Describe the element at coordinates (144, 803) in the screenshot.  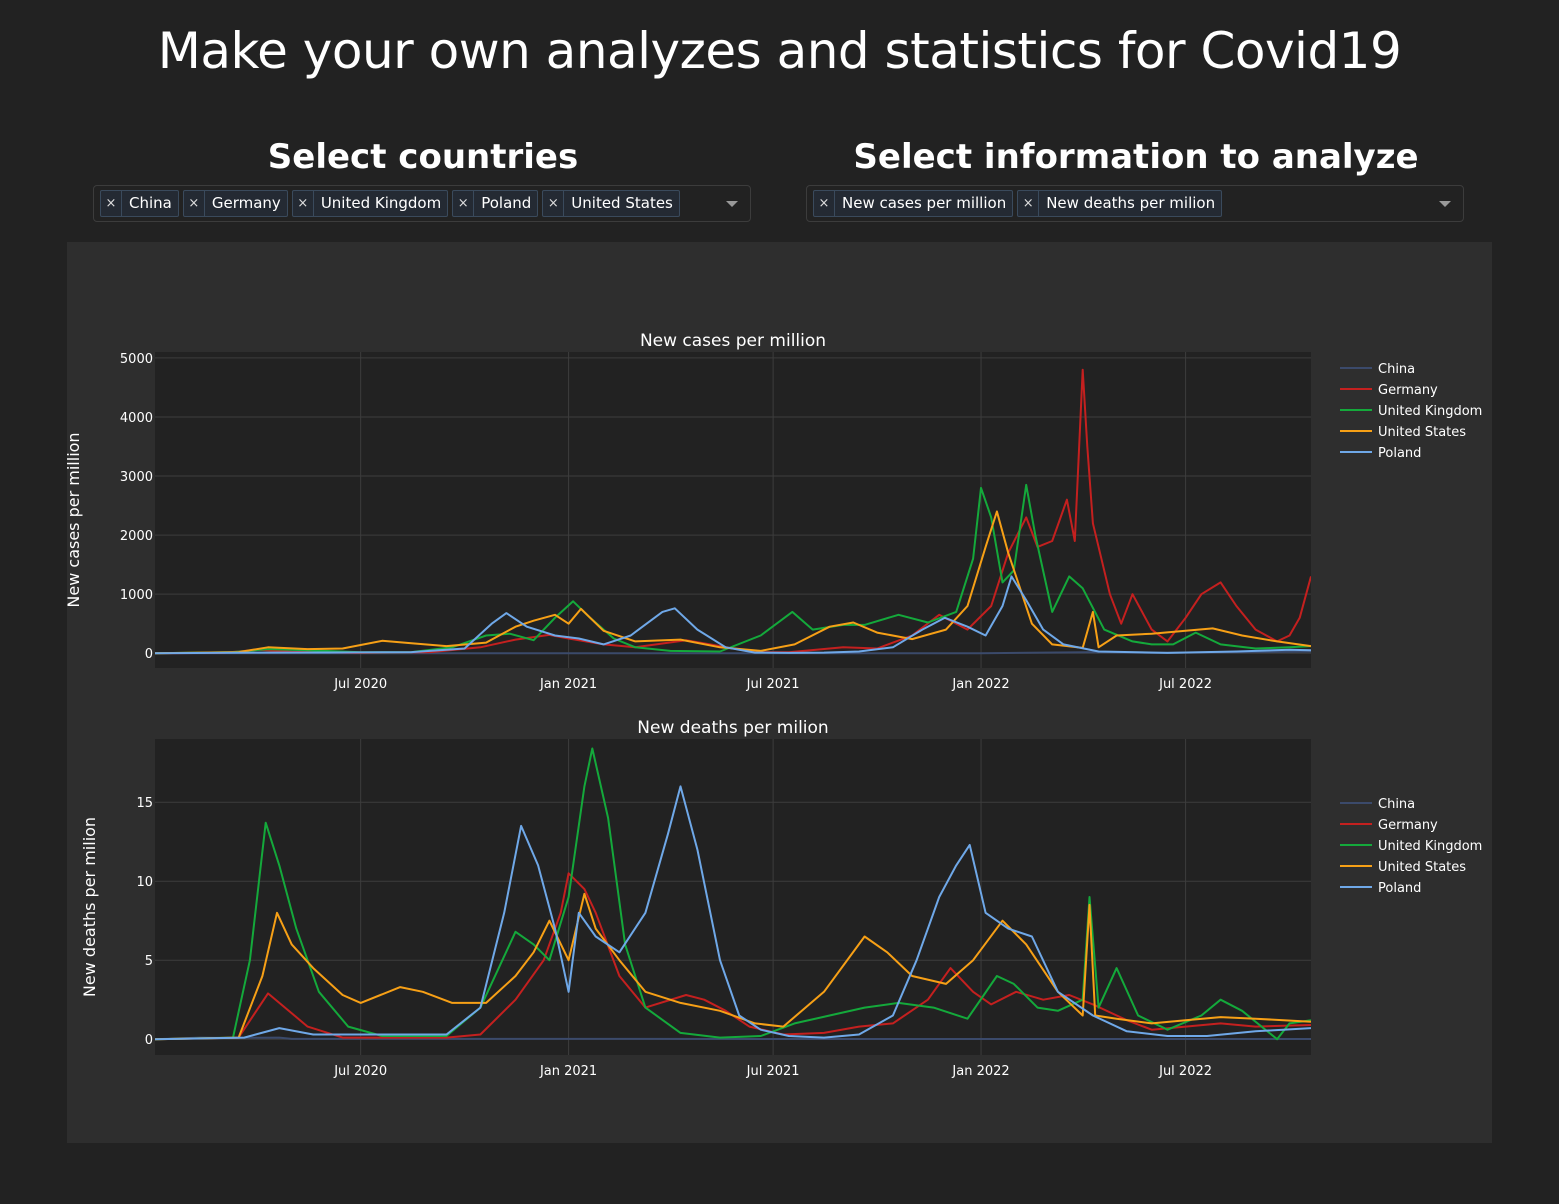
I see `y-tick-label: 15` at that location.